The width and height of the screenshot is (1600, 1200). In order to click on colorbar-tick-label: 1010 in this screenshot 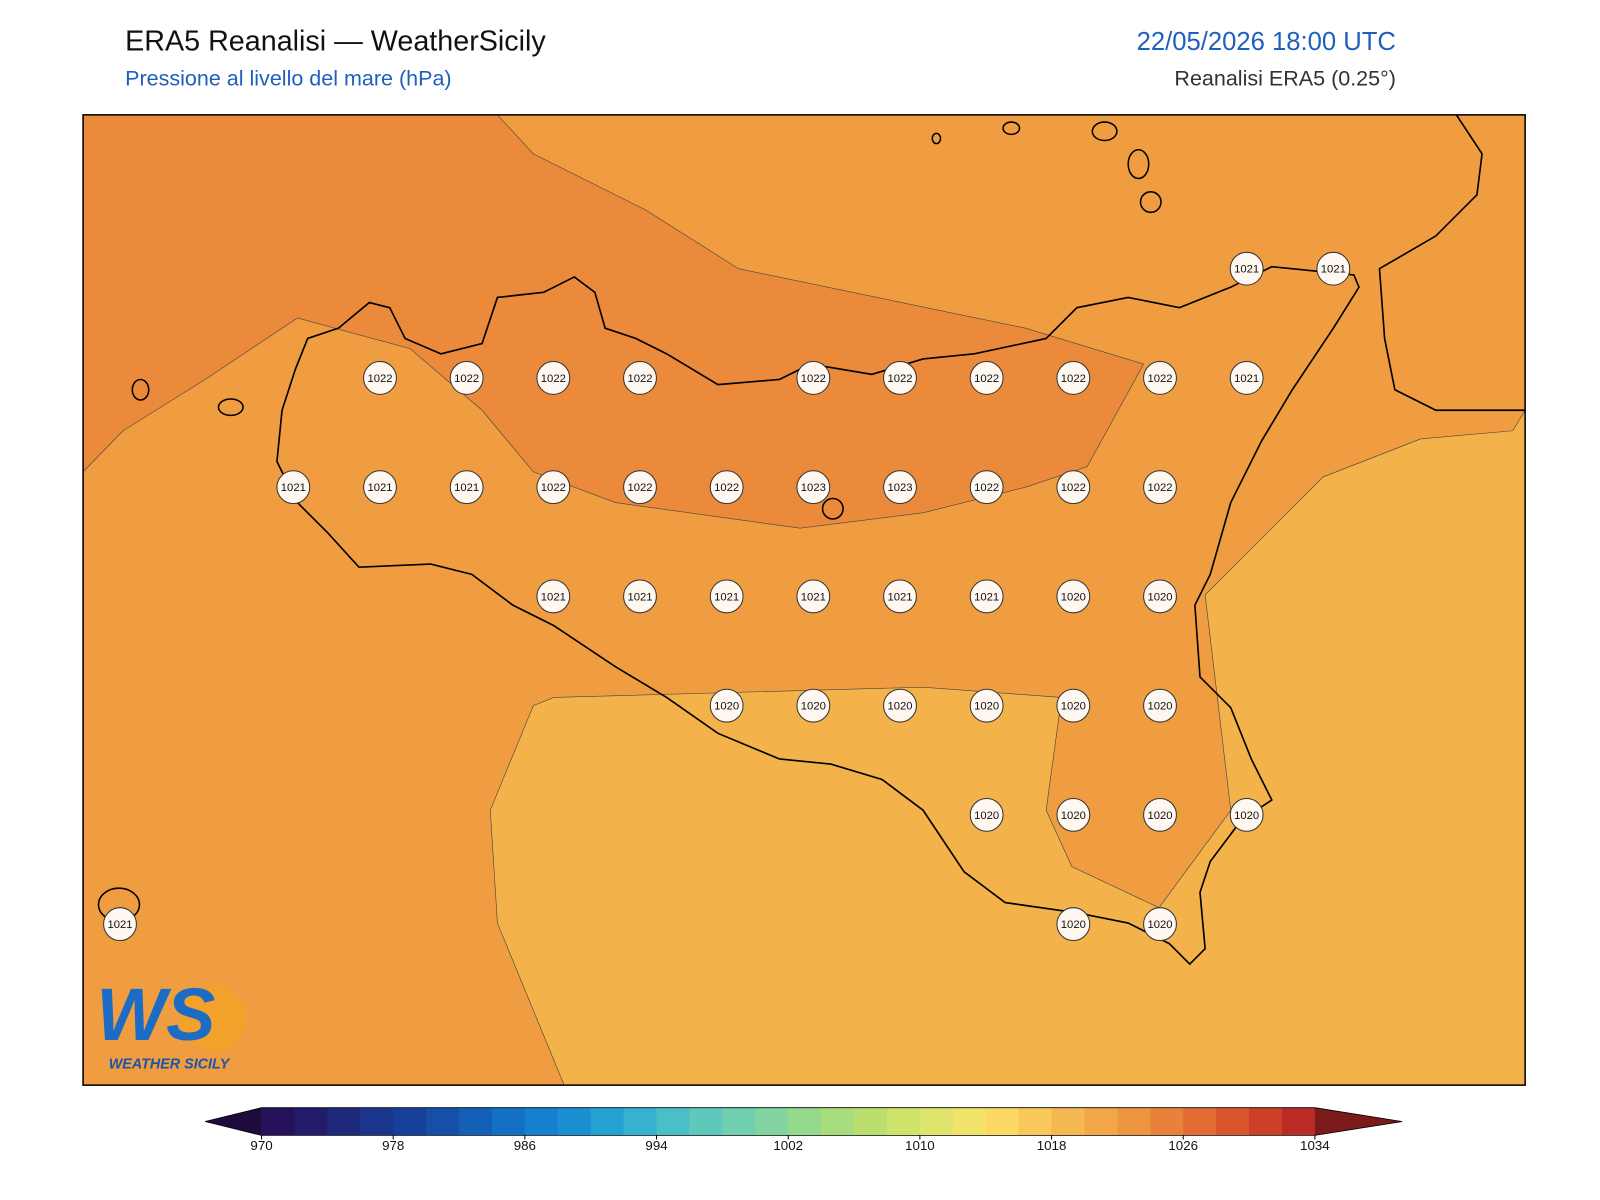, I will do `click(920, 1145)`.